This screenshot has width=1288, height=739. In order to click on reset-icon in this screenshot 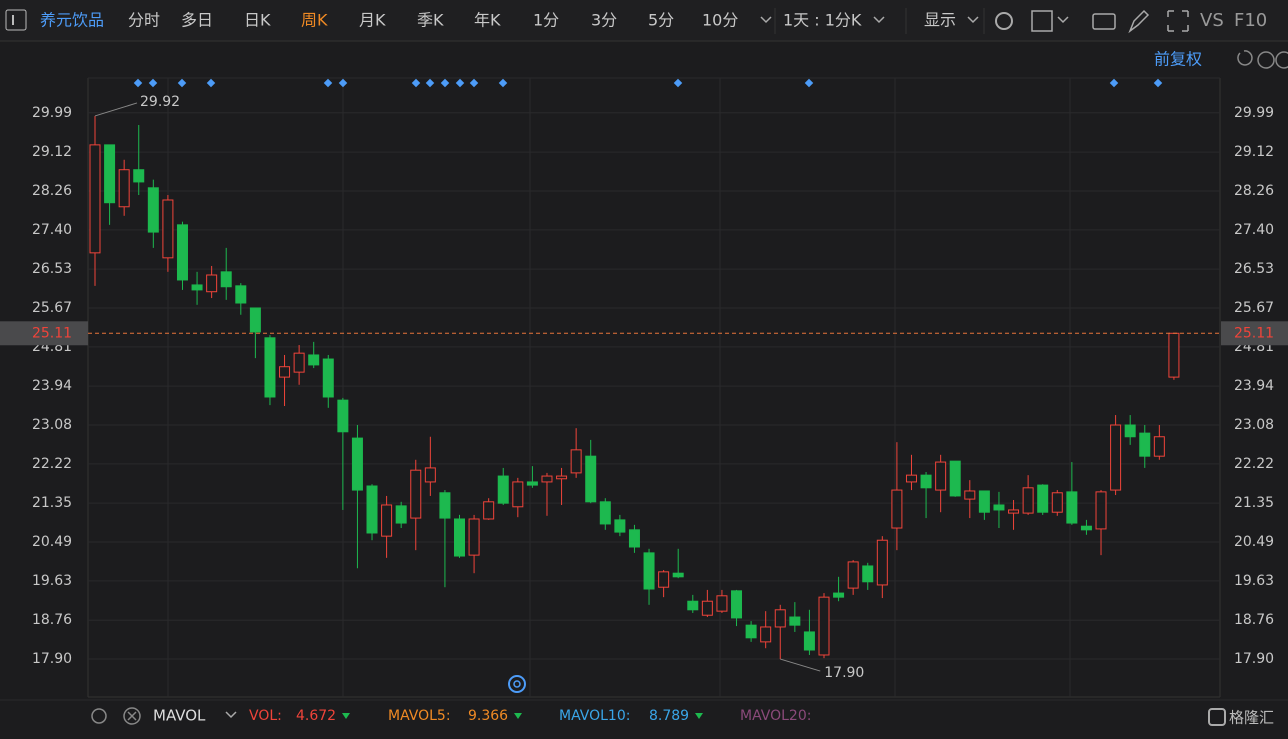, I will do `click(1245, 58)`.